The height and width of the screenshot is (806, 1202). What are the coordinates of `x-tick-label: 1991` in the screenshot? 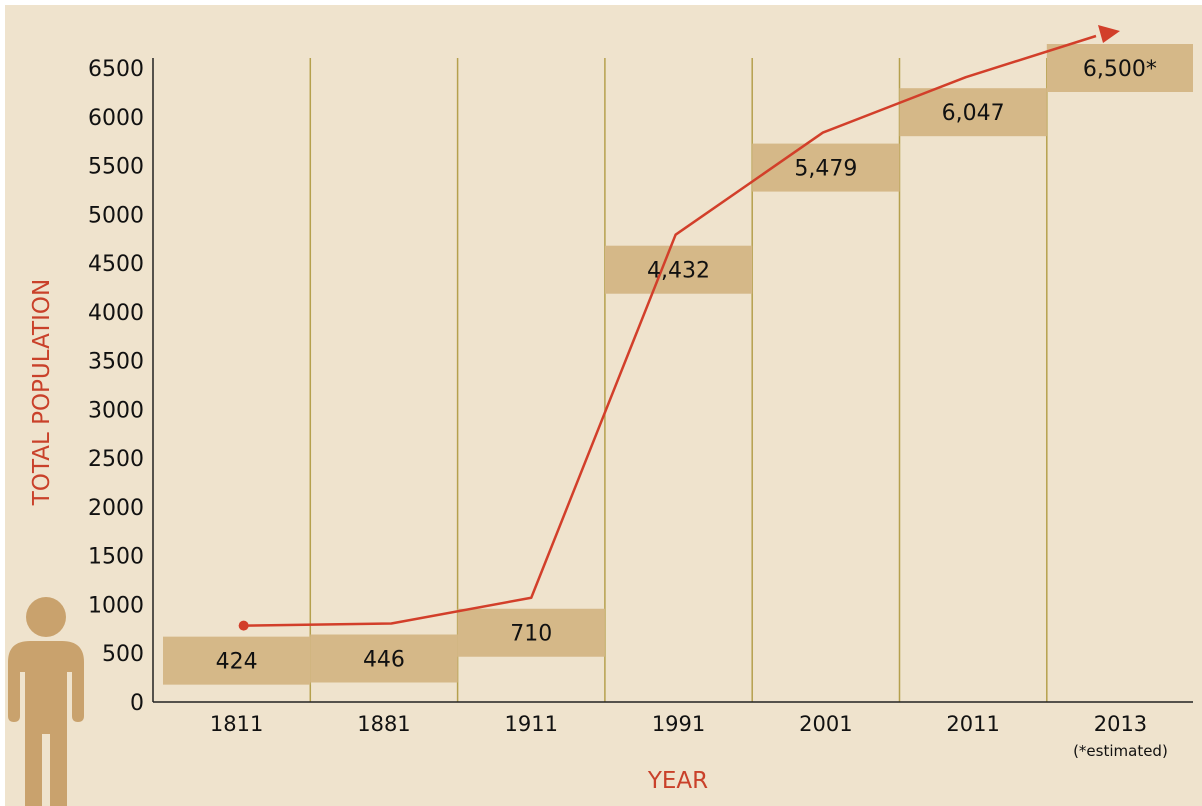 It's located at (678, 724).